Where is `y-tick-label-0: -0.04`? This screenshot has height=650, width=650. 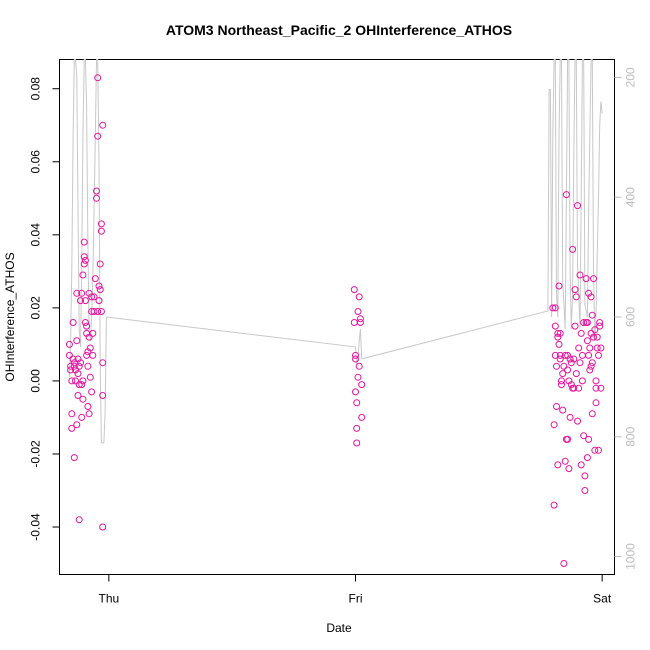
y-tick-label-0: -0.04 is located at coordinates (36, 527).